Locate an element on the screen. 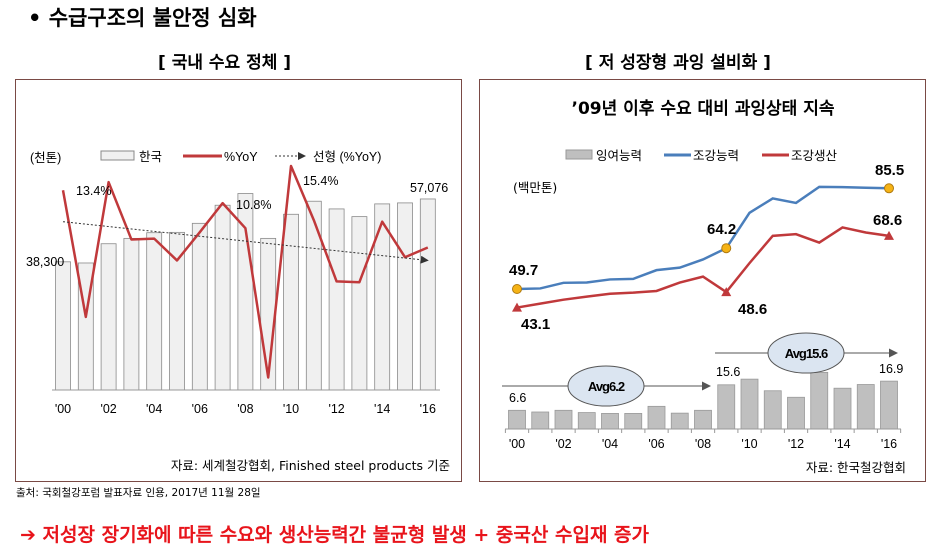 This screenshot has width=943, height=553. trend-line is located at coordinates (245, 242).